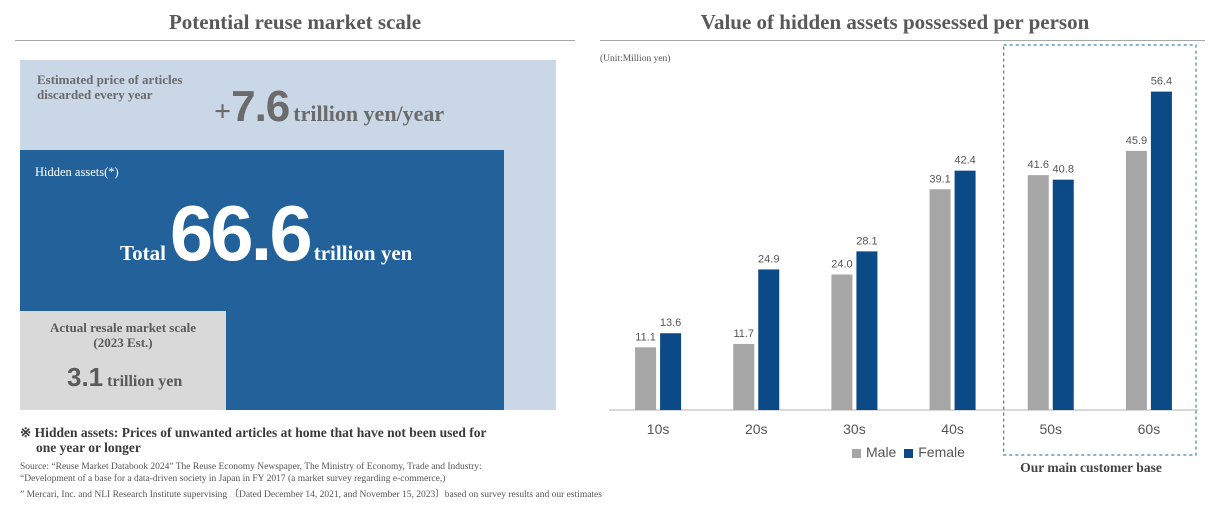 The image size is (1214, 511). I want to click on discard-value-group: +7.6 trillion yen/year, so click(329, 107).